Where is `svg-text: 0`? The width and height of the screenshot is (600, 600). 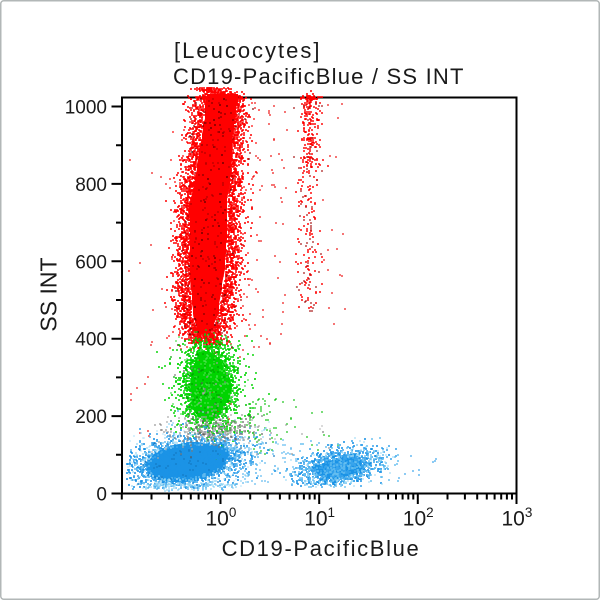 svg-text: 0 is located at coordinates (101, 495).